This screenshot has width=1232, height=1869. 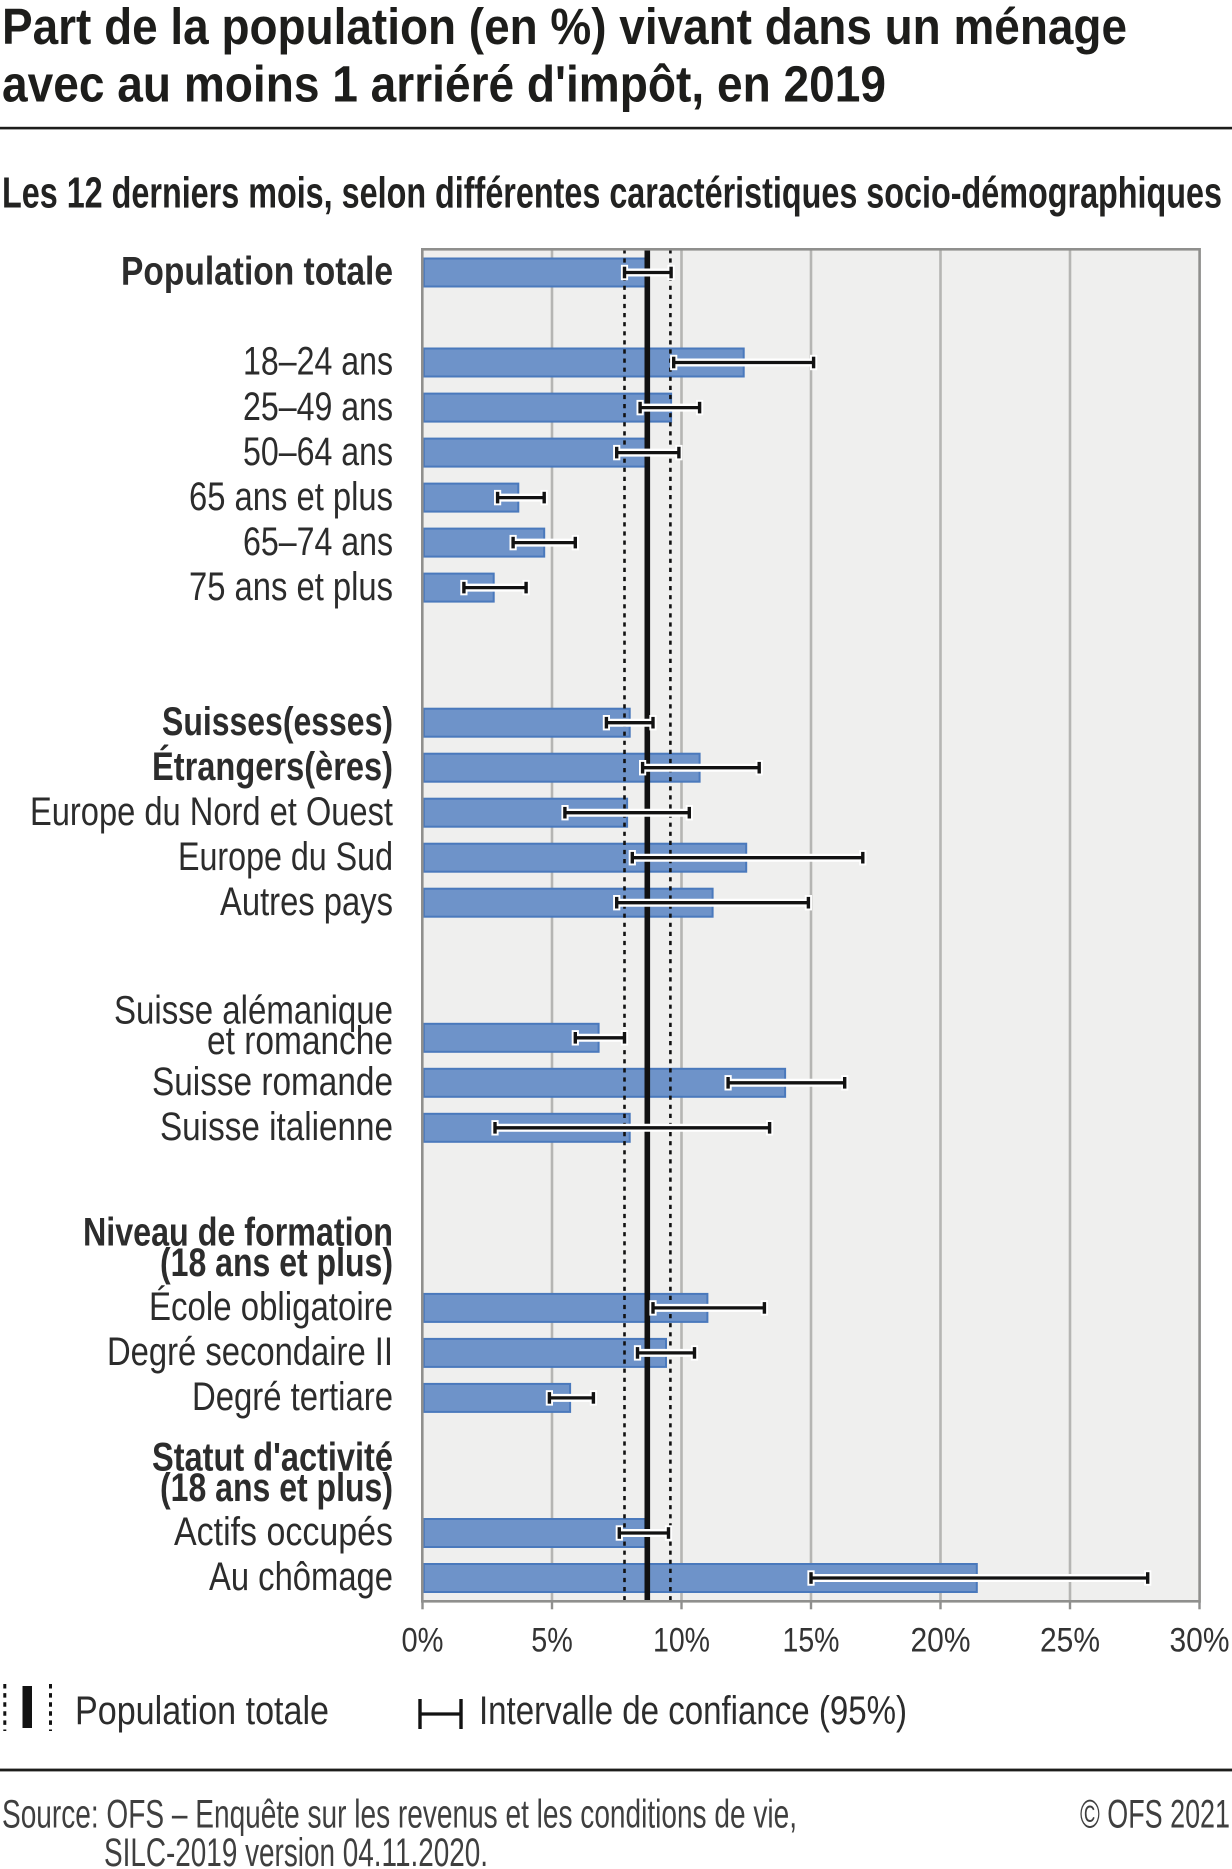 What do you see at coordinates (681, 1641) in the screenshot?
I see `svg-text: 10%` at bounding box center [681, 1641].